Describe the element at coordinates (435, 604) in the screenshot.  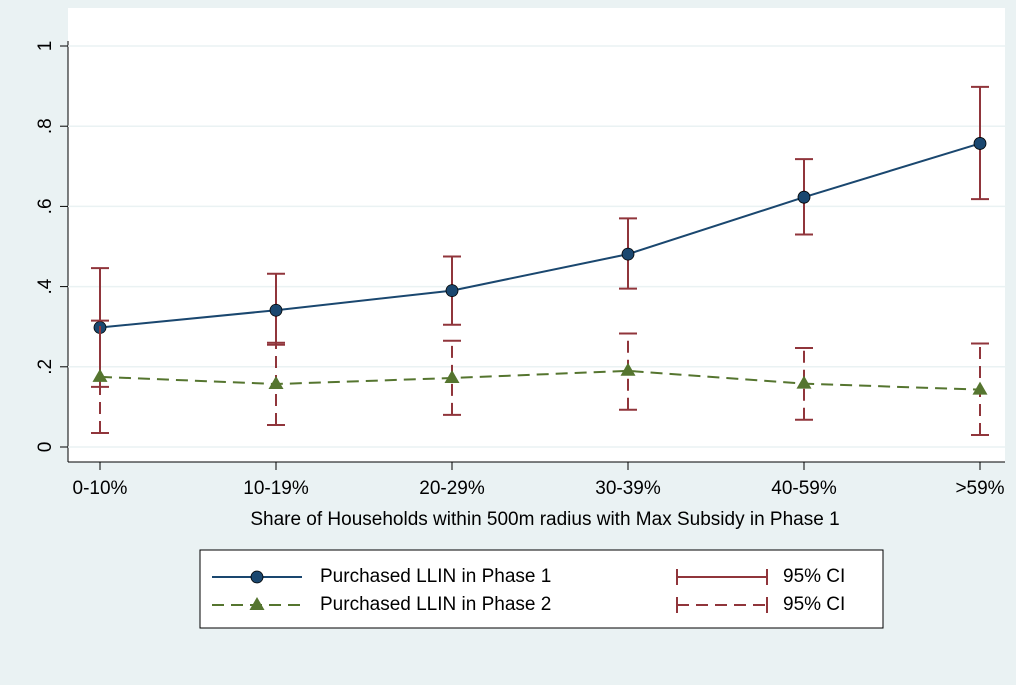
I see `legend-label: Purchased LLIN in Phase 2` at that location.